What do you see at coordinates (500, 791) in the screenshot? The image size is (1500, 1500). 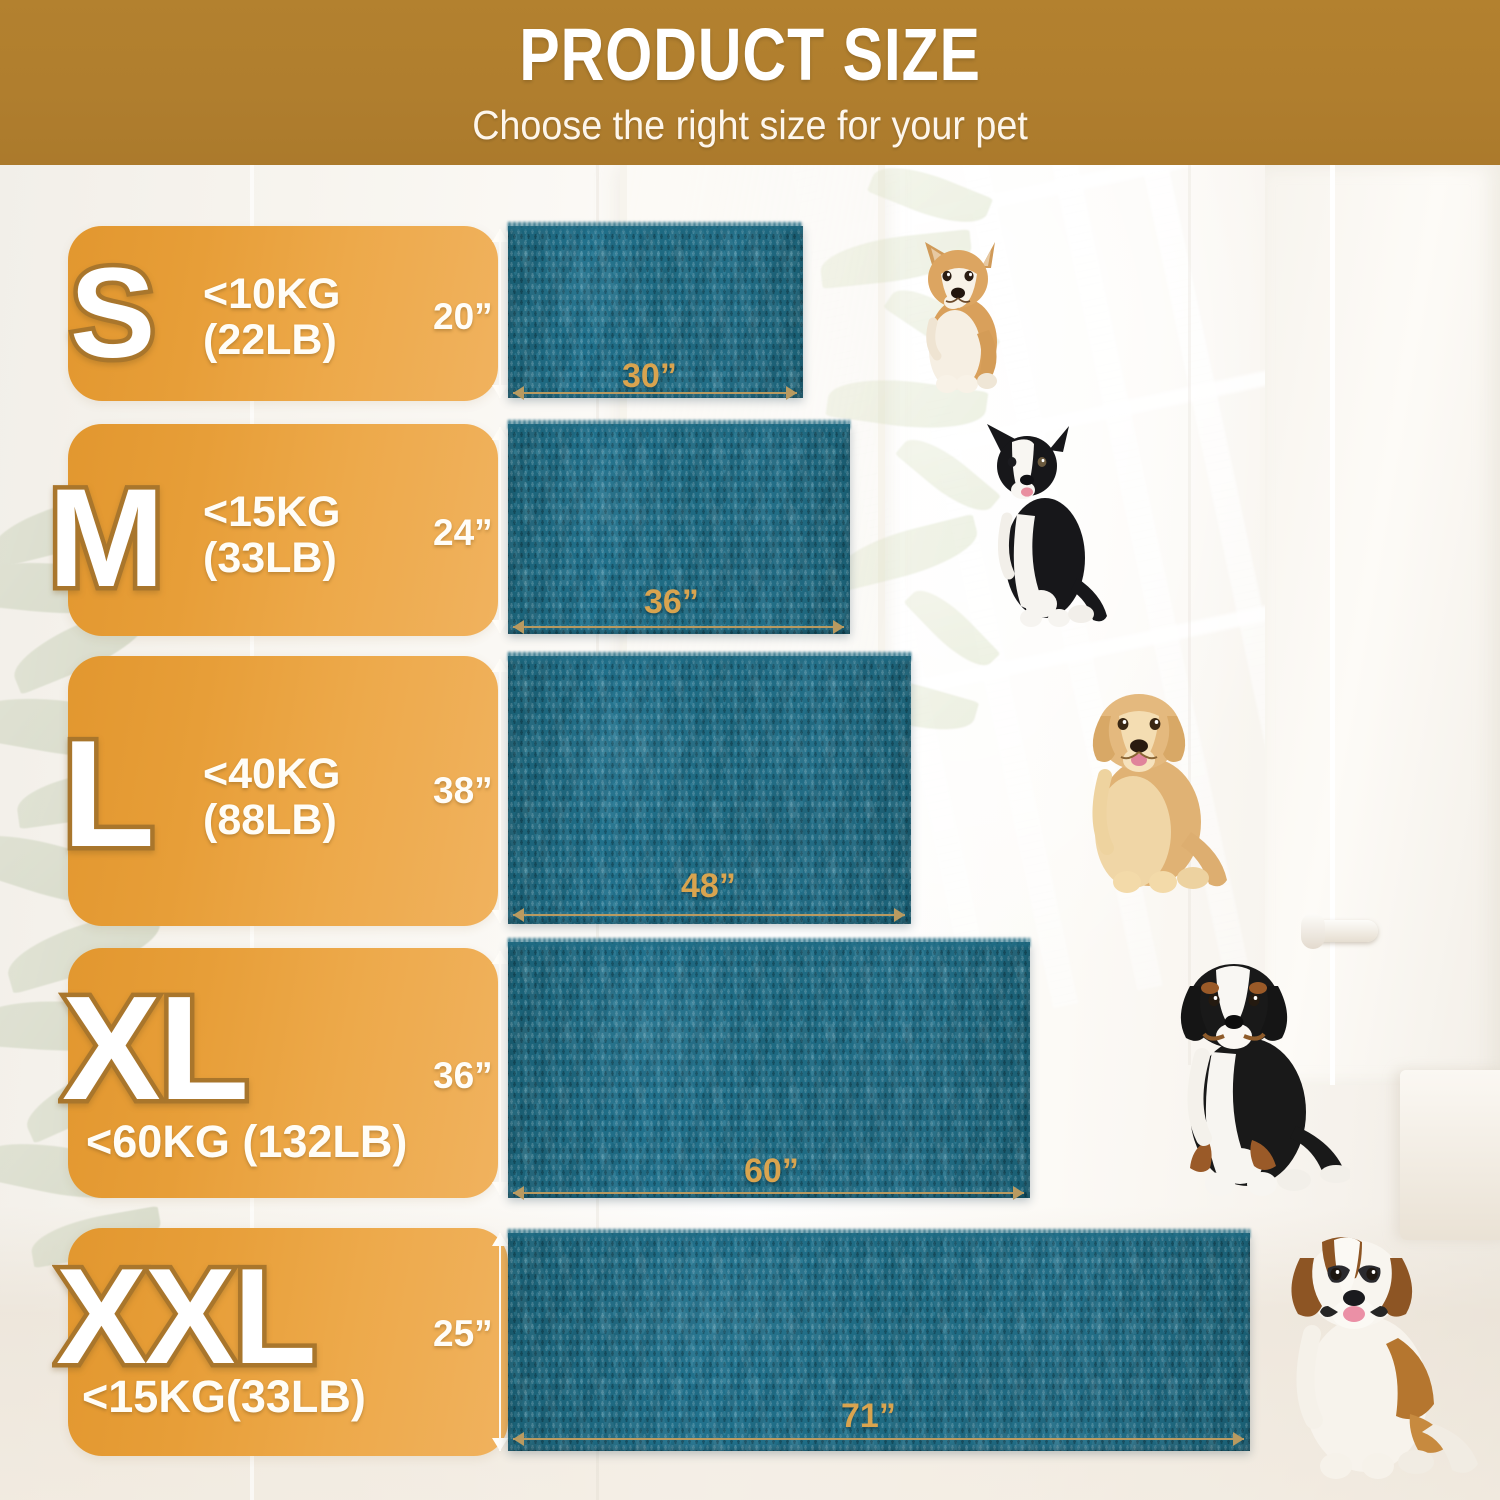 I see `height-arrow-l` at bounding box center [500, 791].